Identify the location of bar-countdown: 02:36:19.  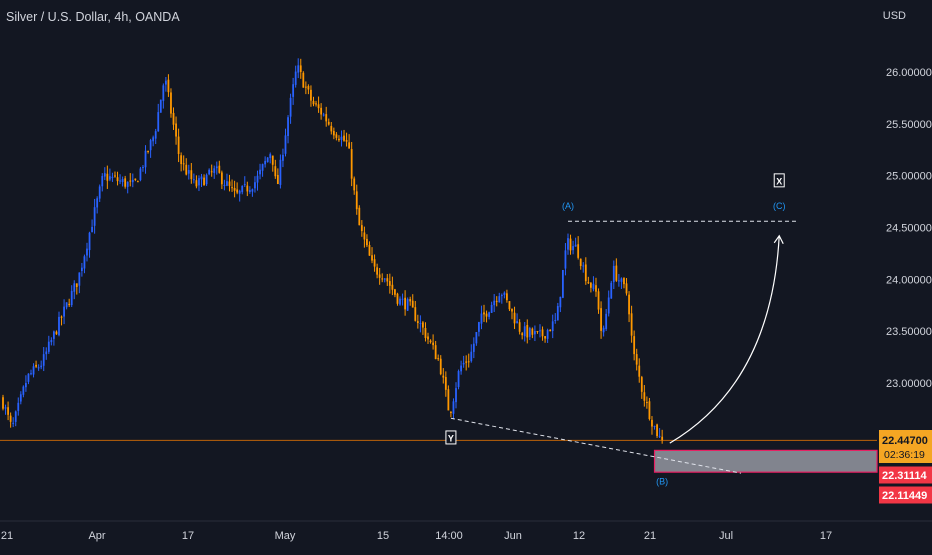
(904, 455).